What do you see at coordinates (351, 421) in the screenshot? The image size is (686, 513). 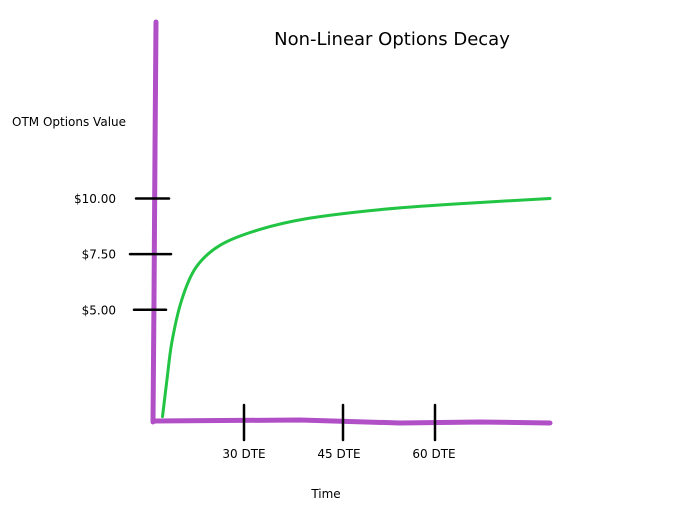 I see `x-axis-line` at bounding box center [351, 421].